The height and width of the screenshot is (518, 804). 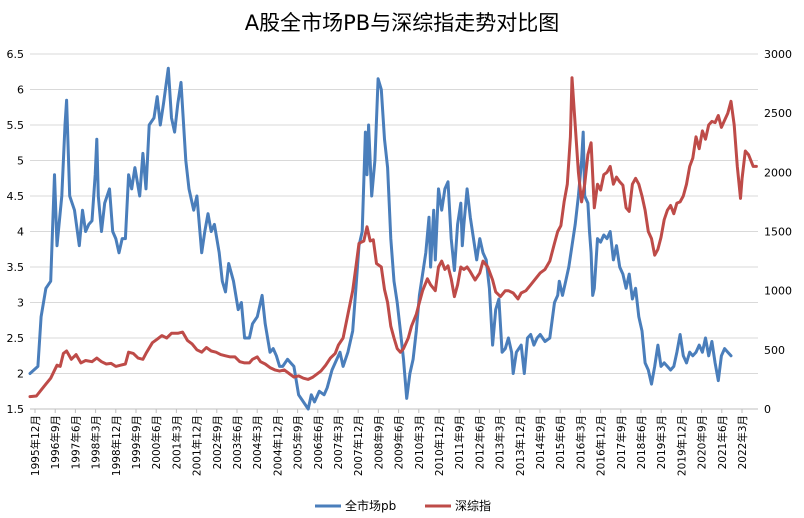 I want to click on x-tick-label: 2007年12月, so click(x=358, y=445).